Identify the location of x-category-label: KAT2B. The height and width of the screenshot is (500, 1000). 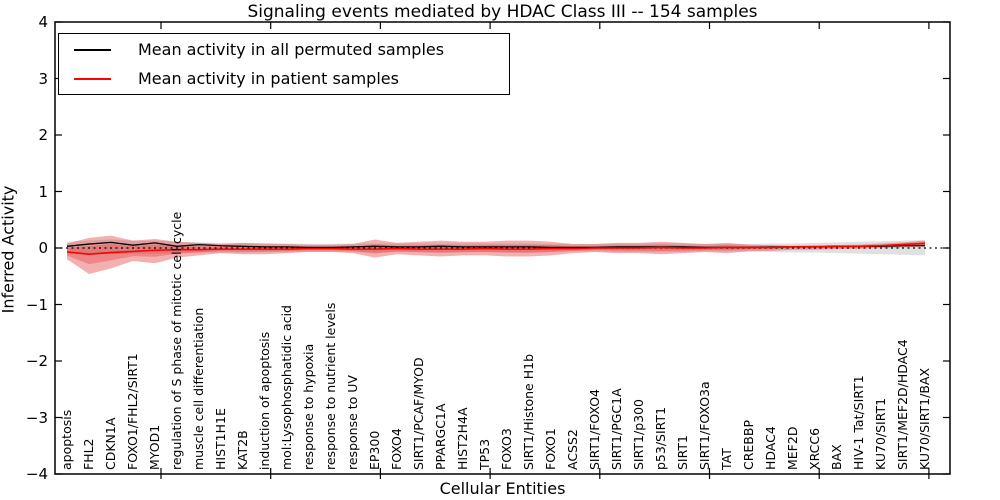
(242, 450).